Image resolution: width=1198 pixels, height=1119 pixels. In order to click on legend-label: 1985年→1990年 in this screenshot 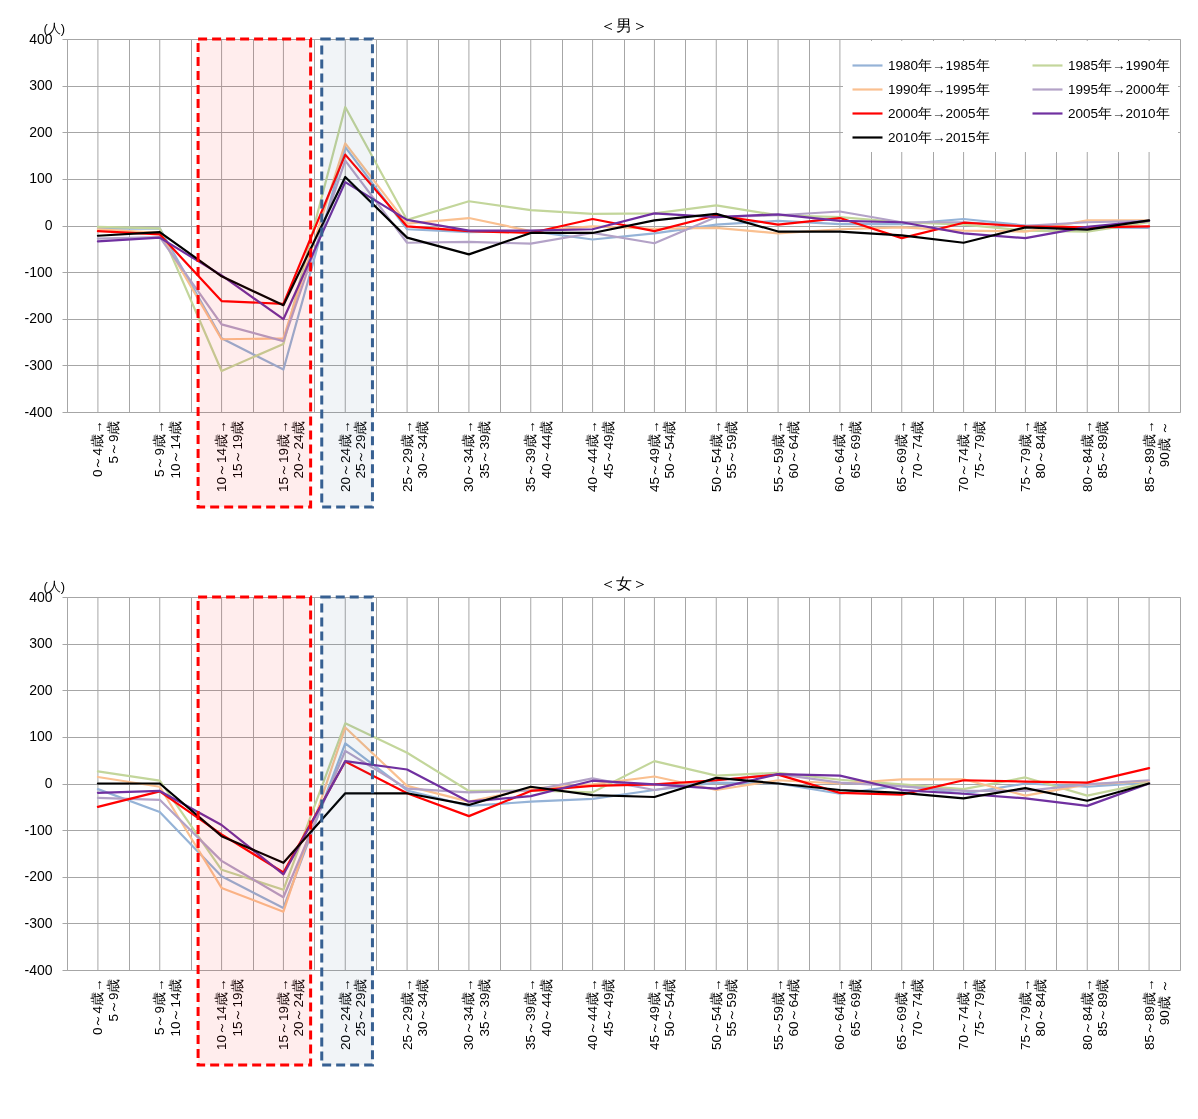, I will do `click(1119, 65)`.